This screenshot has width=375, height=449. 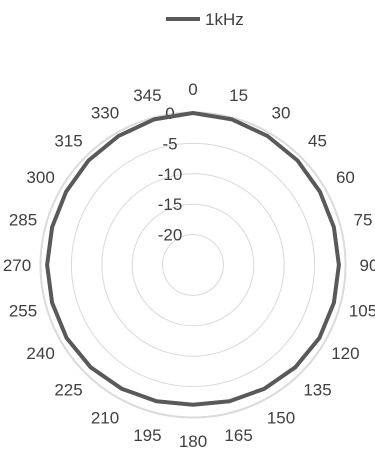 What do you see at coordinates (40, 177) in the screenshot?
I see `angle-tick-label: 300` at bounding box center [40, 177].